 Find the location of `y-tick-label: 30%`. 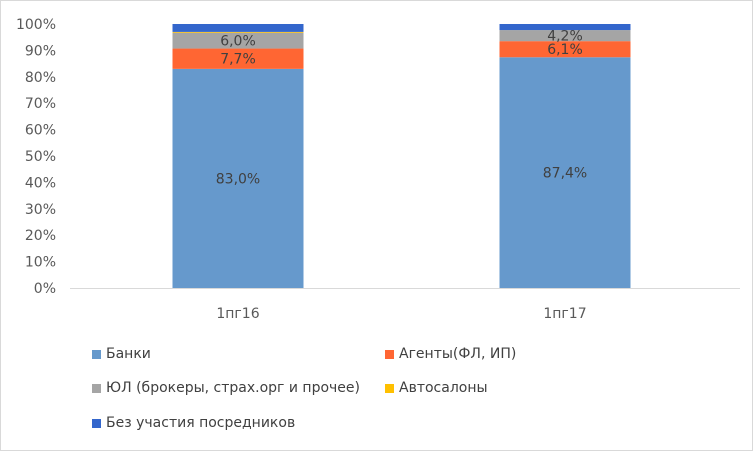

y-tick-label: 30% is located at coordinates (40, 210).